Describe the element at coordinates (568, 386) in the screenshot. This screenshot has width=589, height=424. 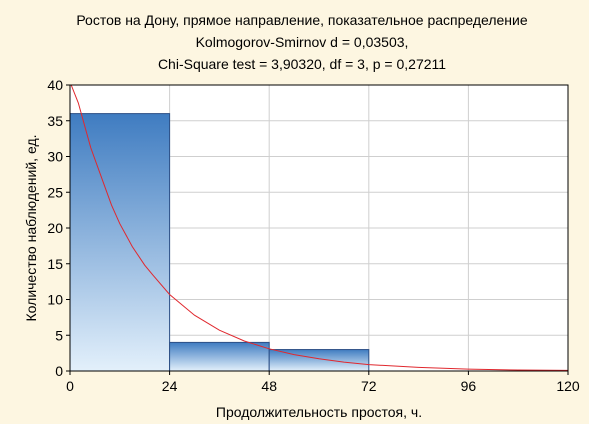
I see `x-tick-label-5: 120` at that location.